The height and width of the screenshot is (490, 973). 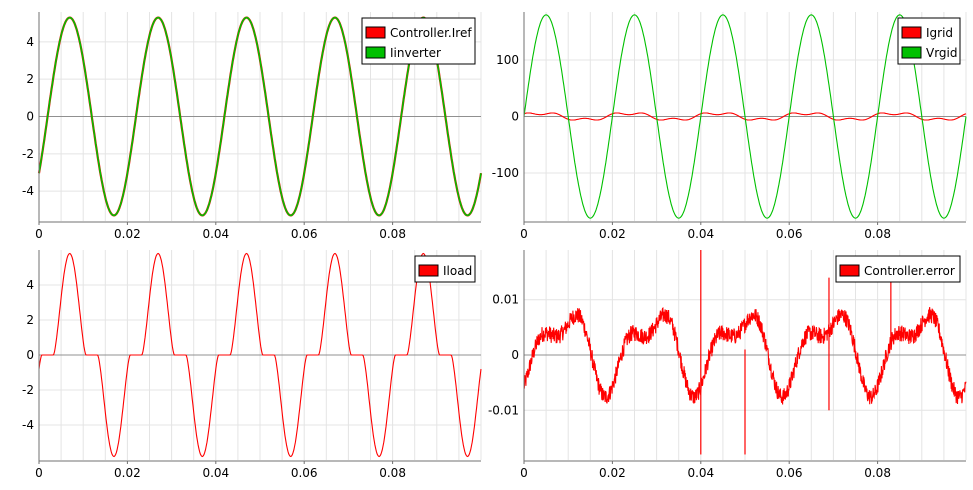 I want to click on legend-label: Controller.error, so click(x=909, y=271).